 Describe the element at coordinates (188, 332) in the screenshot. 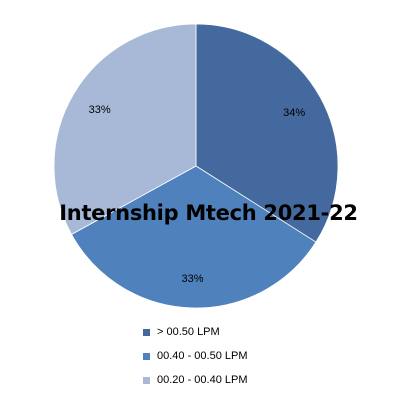

I see `legend-label: > 00.50 LPM` at that location.